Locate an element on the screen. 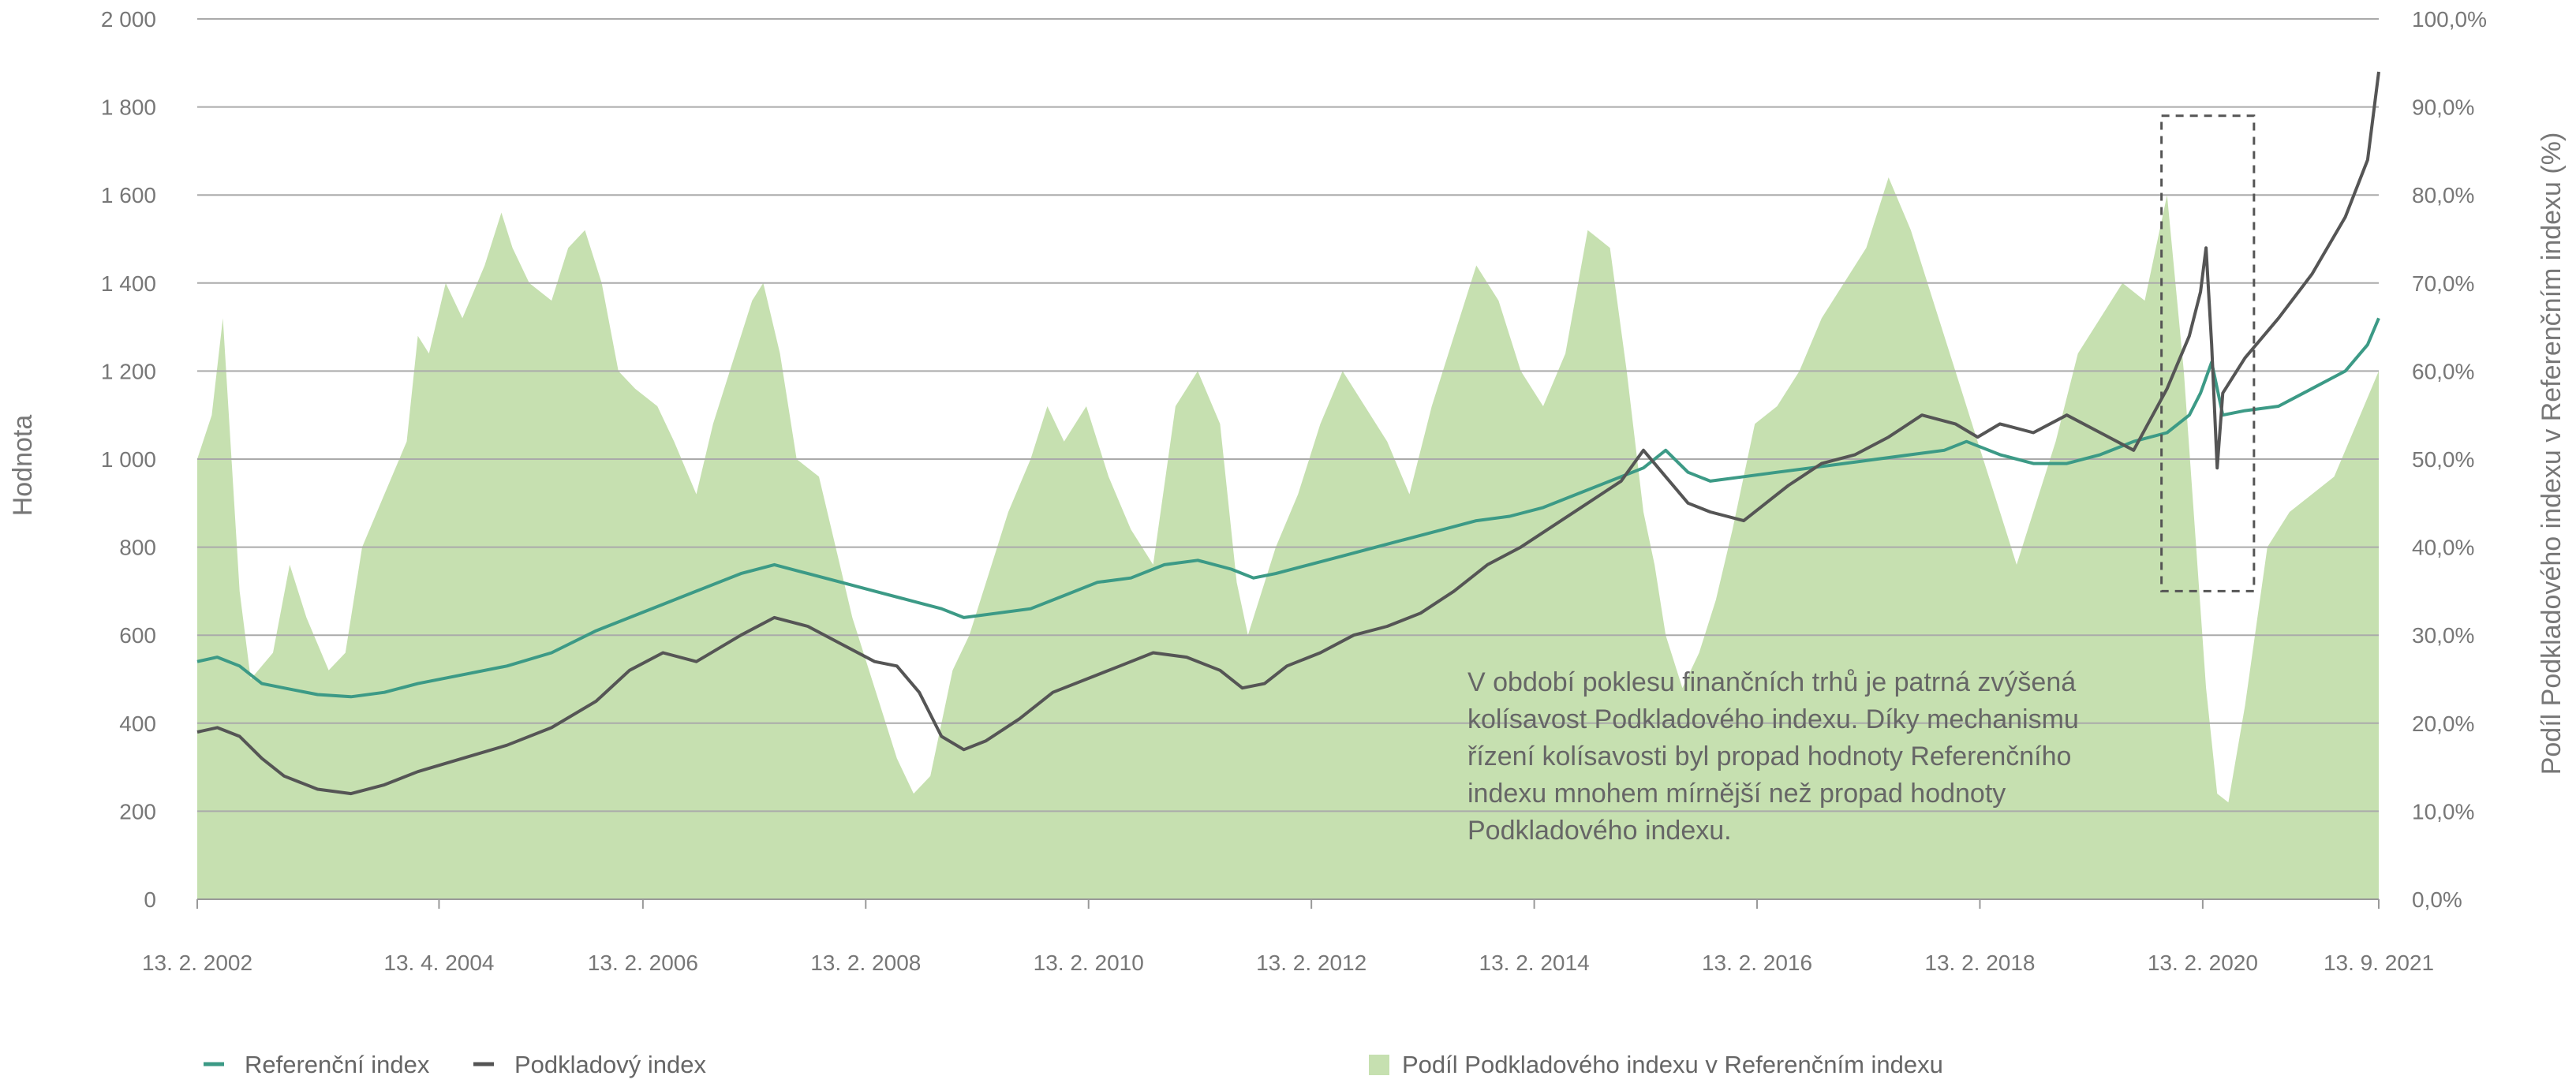  legend-label-podkladovy: Podkladový index is located at coordinates (610, 1064).